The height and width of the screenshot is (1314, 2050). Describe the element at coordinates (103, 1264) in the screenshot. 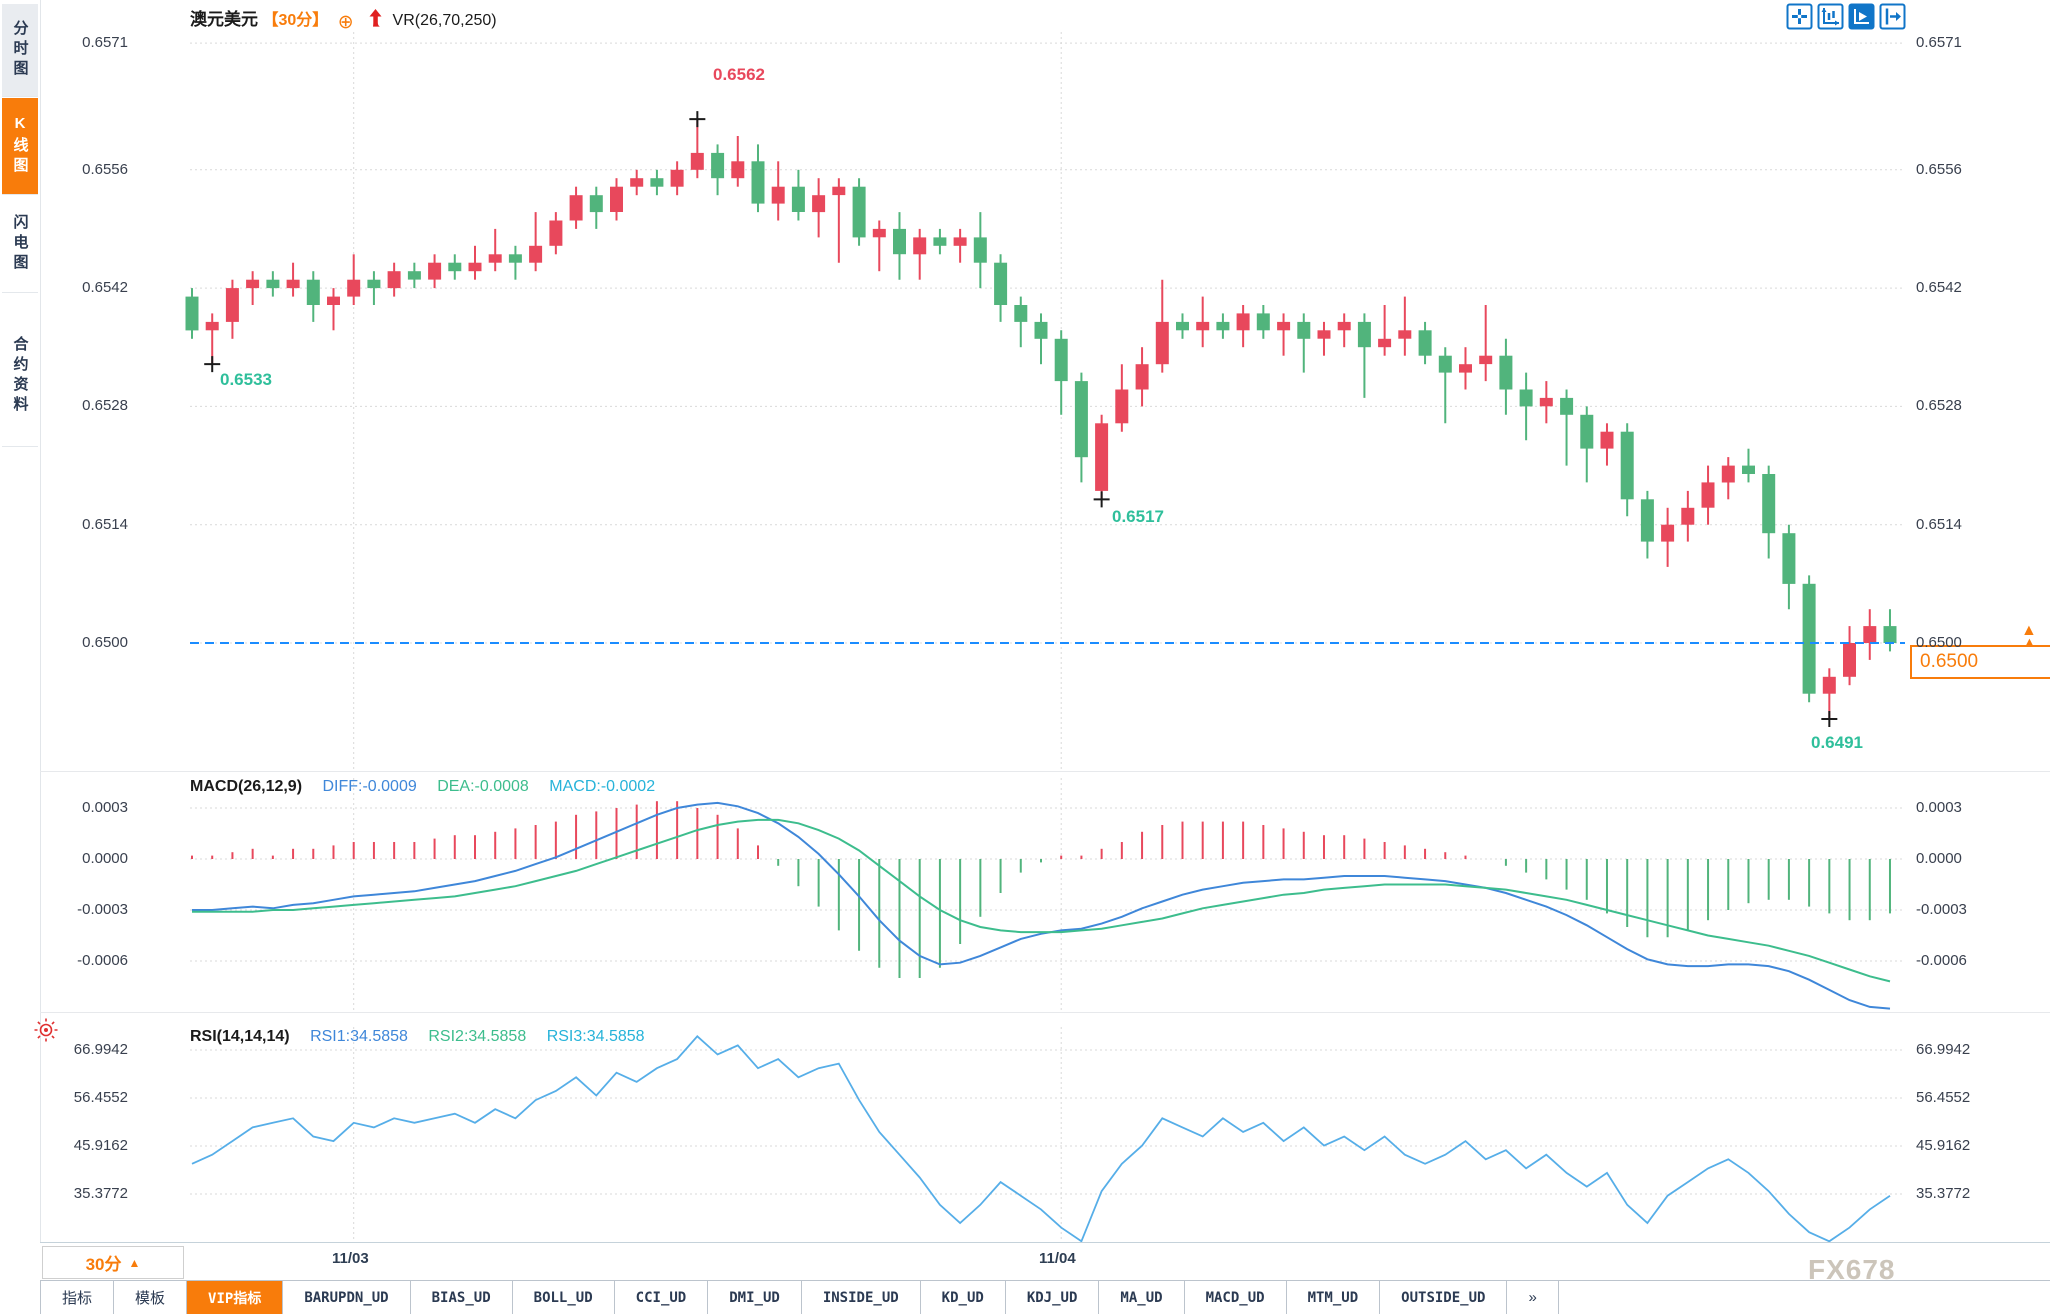

I see `period-selector-label: 30分` at that location.